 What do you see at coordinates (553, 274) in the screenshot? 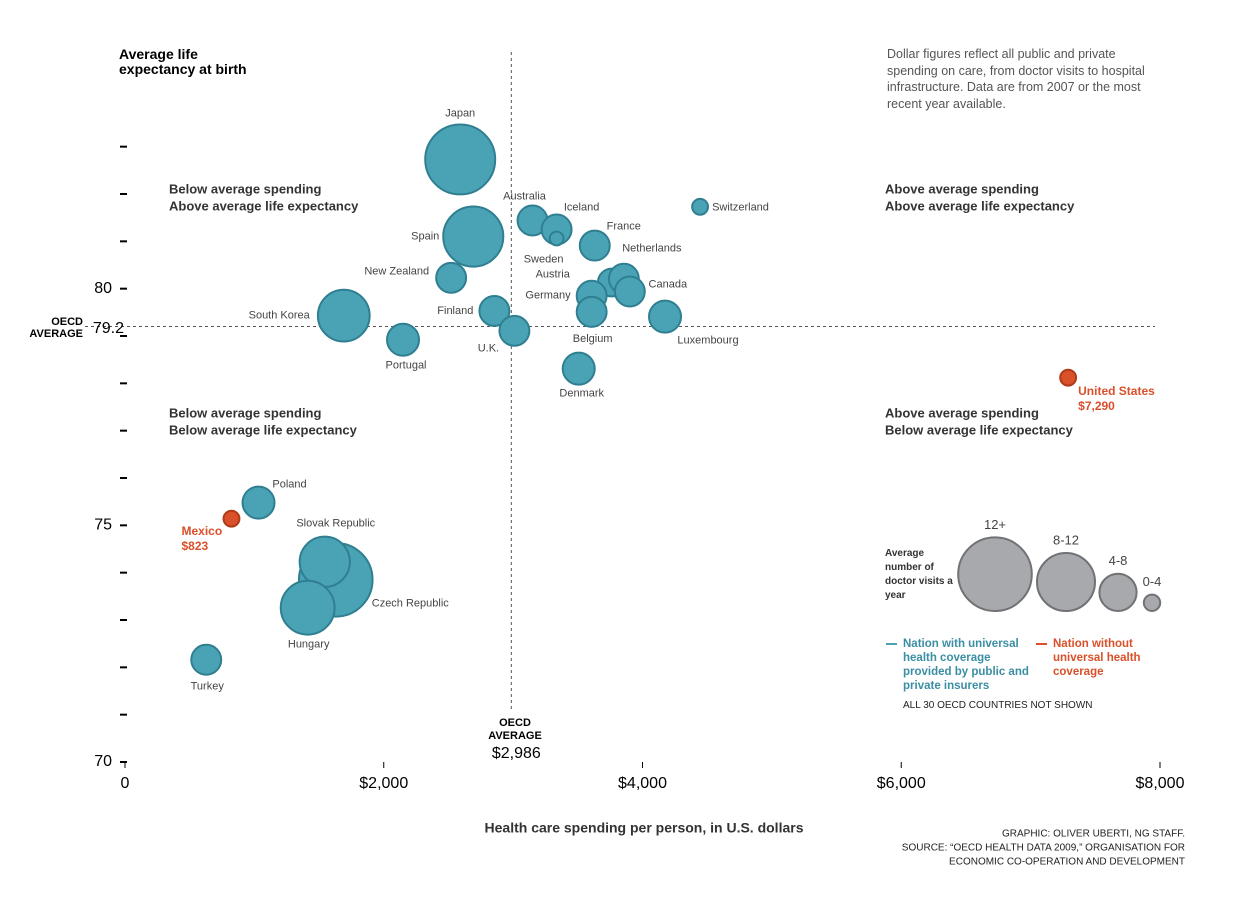
I see `point-label: Austria` at bounding box center [553, 274].